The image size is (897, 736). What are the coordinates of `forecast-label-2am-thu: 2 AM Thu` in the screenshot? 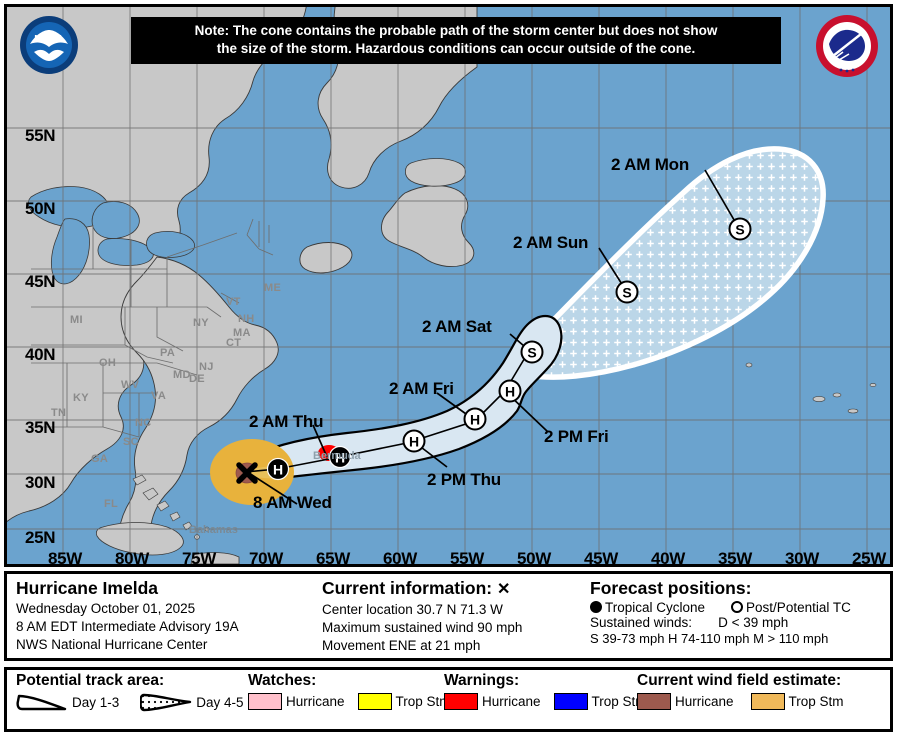 It's located at (286, 421).